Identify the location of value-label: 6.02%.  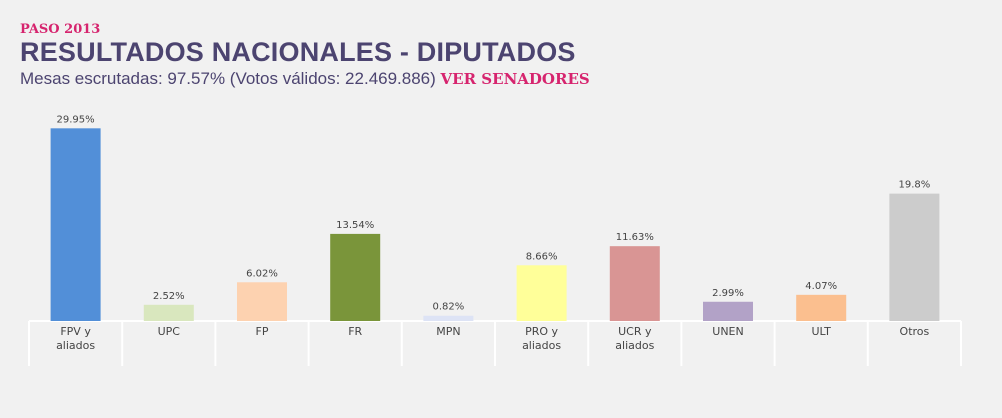
(262, 273).